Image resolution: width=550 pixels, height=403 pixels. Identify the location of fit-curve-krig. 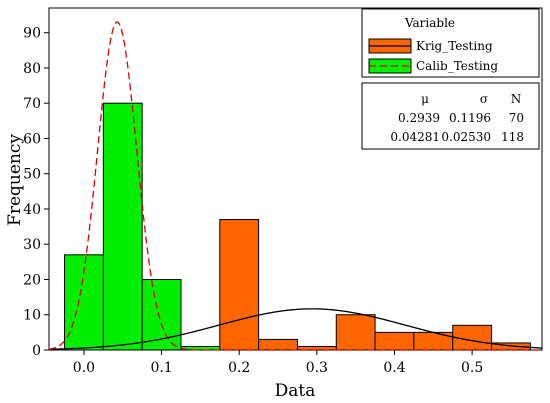
(295, 329).